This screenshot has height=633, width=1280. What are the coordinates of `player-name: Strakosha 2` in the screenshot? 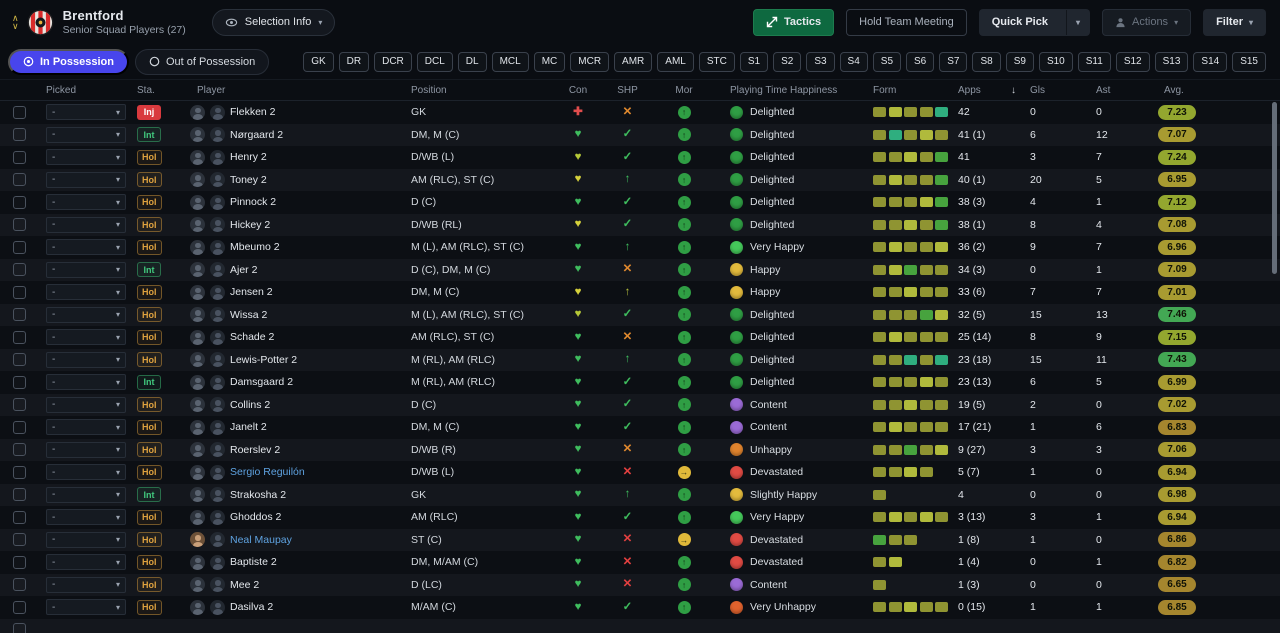 It's located at (258, 494).